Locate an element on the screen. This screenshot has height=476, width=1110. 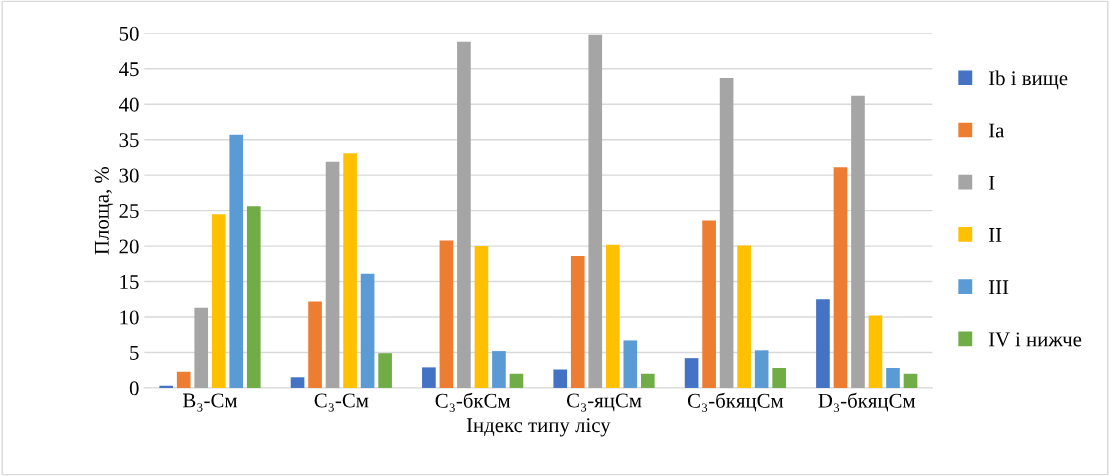
legend-label: II is located at coordinates (995, 235).